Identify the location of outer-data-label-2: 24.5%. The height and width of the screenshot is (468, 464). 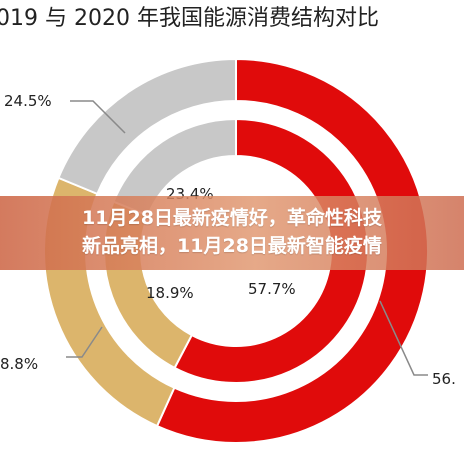
(28, 101).